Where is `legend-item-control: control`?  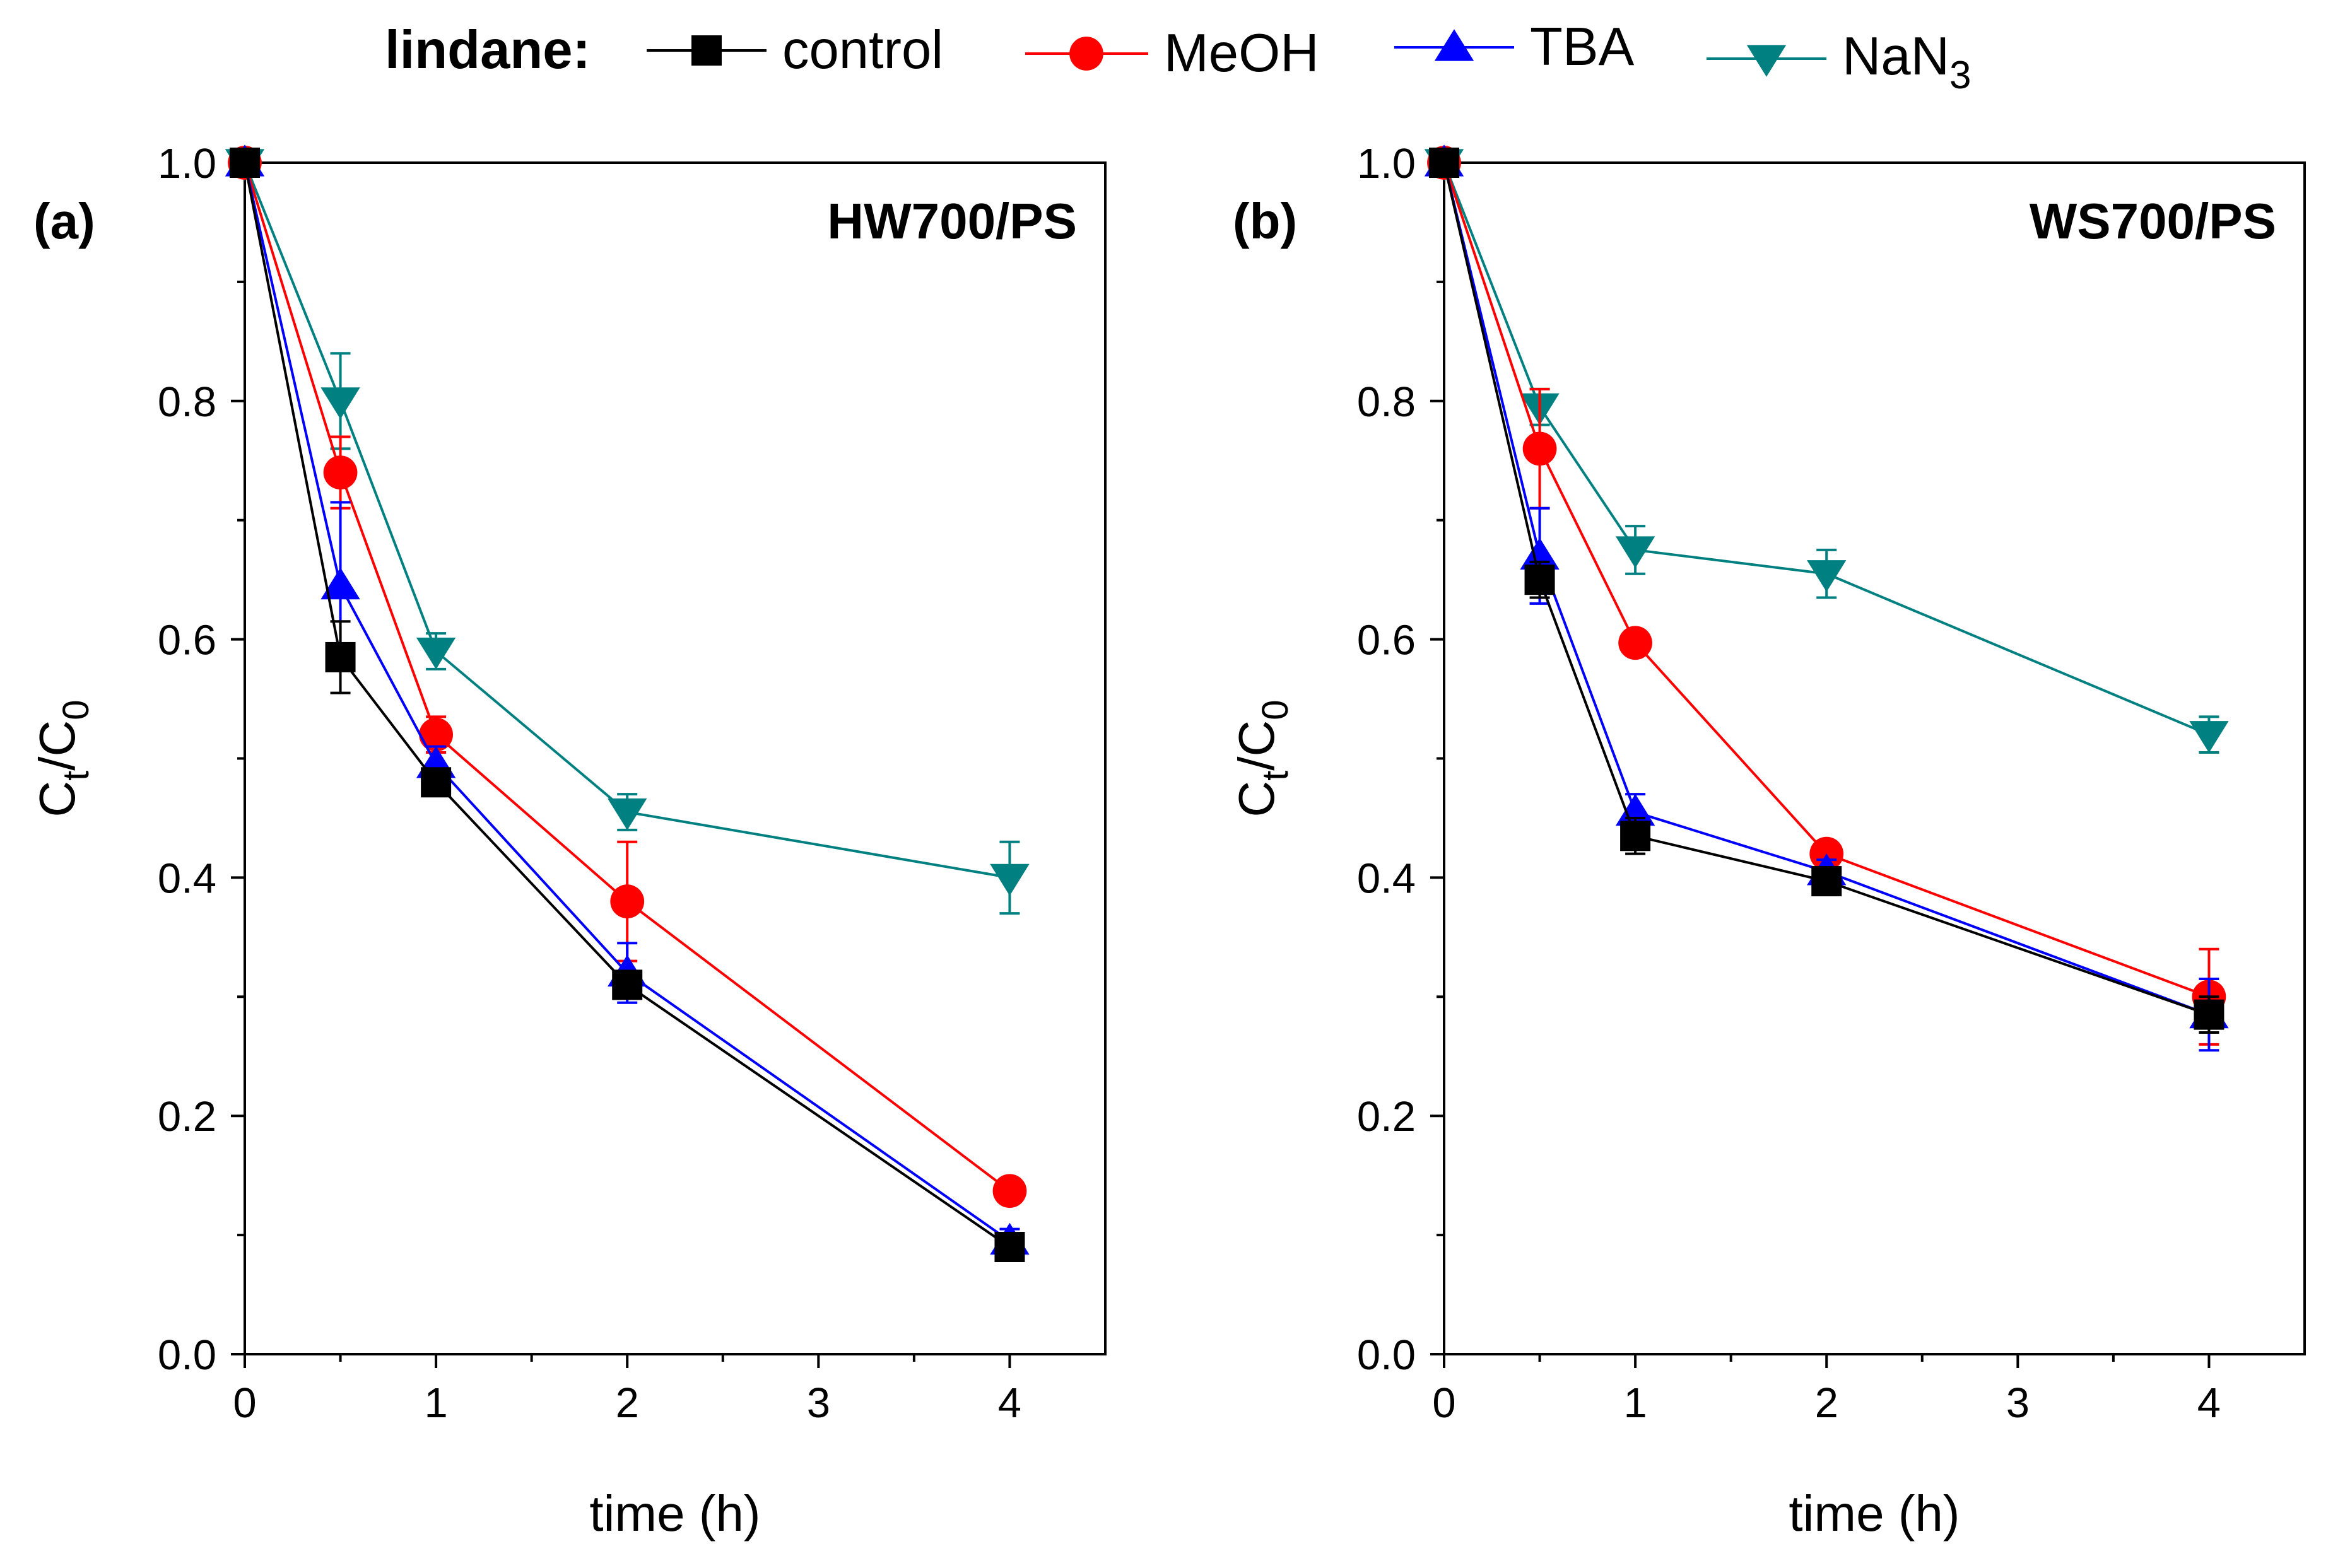
legend-item-control: control is located at coordinates (795, 50).